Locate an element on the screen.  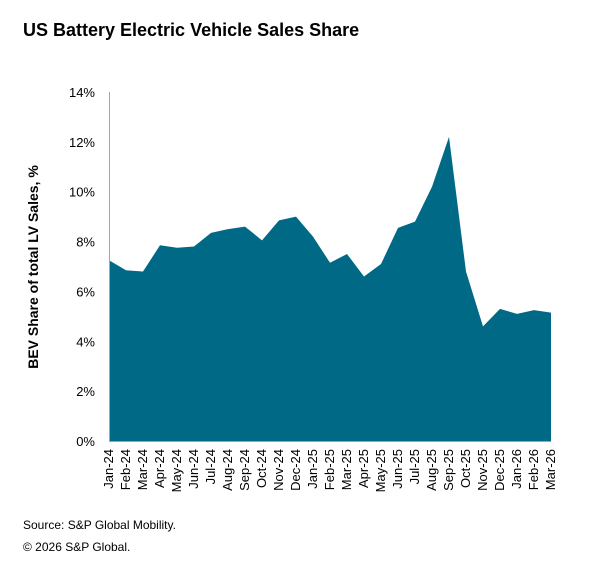
x-tick-label: Feb-26 is located at coordinates (533, 469).